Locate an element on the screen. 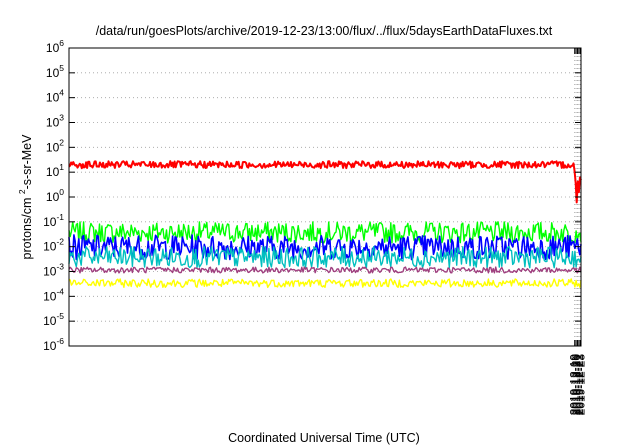 Image resolution: width=640 pixels, height=448 pixels. x-tick-label: 2019-12-19 is located at coordinates (575, 385).